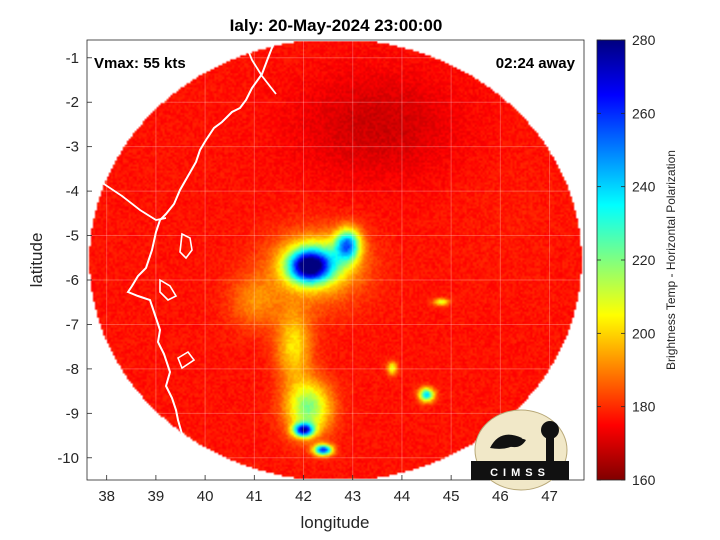 This screenshot has height=540, width=720. What do you see at coordinates (156, 496) in the screenshot?
I see `x-tick-label: 39` at bounding box center [156, 496].